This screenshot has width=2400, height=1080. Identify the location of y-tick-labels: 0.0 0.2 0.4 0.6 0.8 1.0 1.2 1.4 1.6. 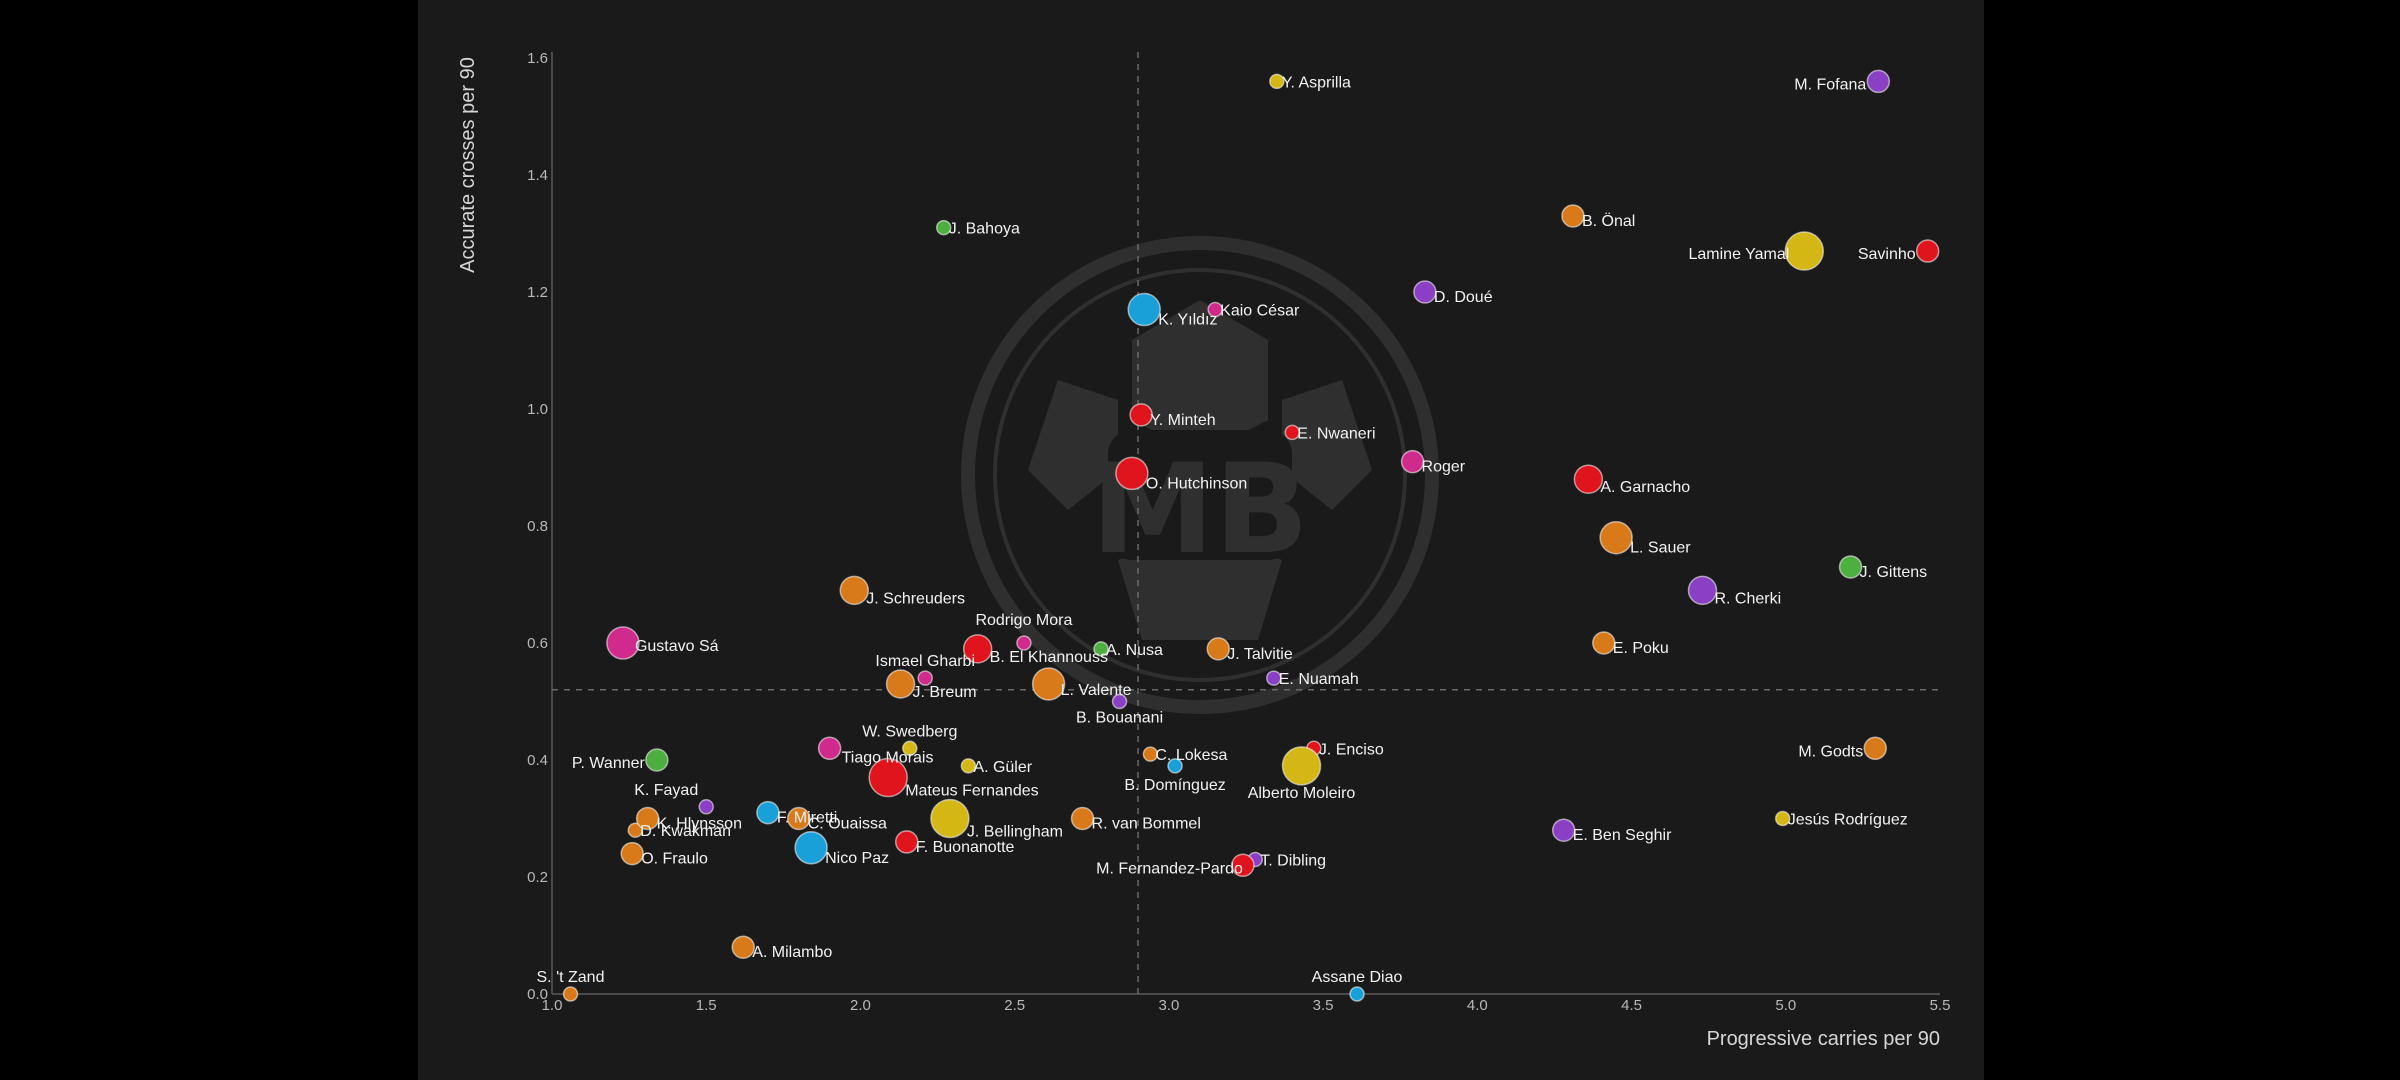
(537, 526).